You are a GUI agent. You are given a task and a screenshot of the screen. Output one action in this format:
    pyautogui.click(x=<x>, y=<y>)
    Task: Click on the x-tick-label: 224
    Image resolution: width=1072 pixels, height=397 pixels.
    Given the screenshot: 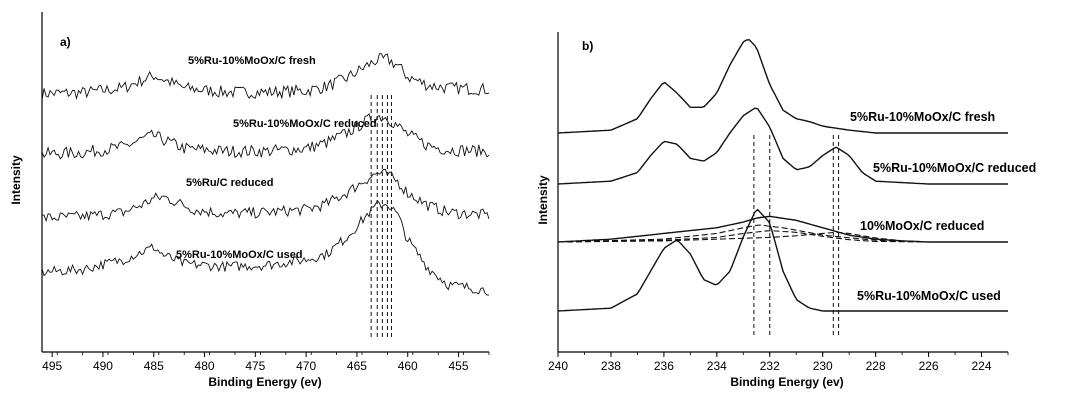 What is the action you would take?
    pyautogui.click(x=982, y=366)
    